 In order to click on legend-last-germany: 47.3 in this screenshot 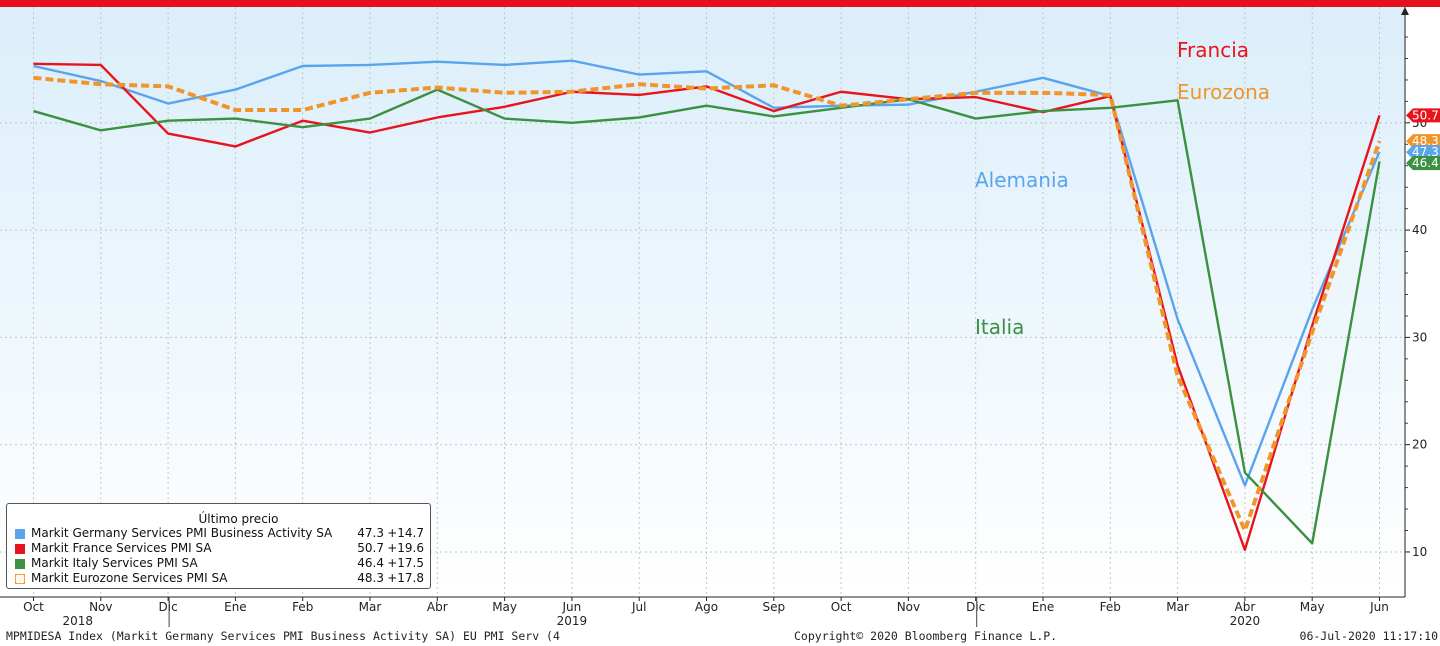, I will do `click(370, 533)`.